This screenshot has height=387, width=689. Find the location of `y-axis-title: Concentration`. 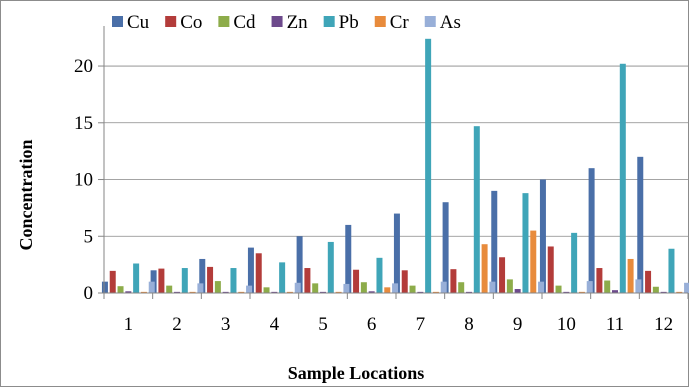

y-axis-title: Concentration is located at coordinates (26, 195).